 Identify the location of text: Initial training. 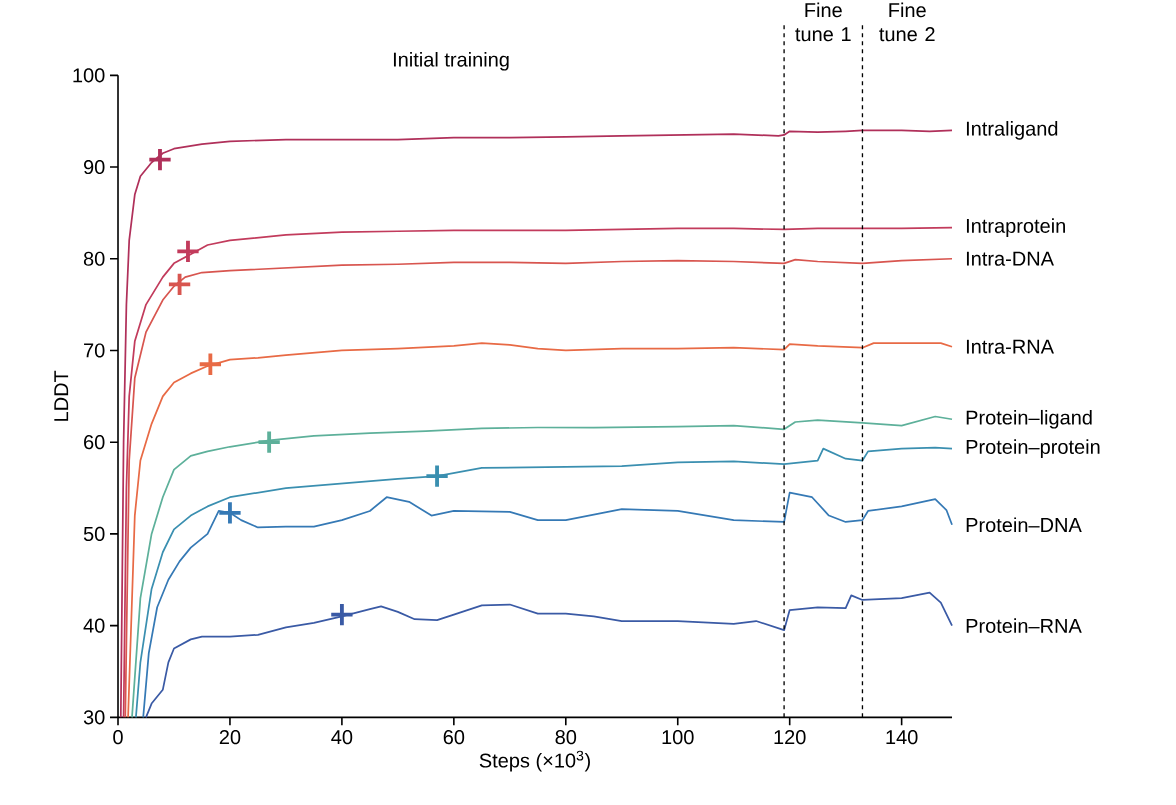
(451, 61).